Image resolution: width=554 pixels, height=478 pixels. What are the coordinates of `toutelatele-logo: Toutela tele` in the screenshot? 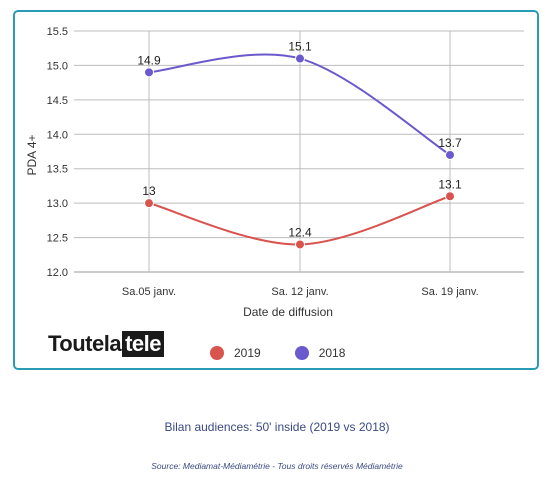 It's located at (106, 344).